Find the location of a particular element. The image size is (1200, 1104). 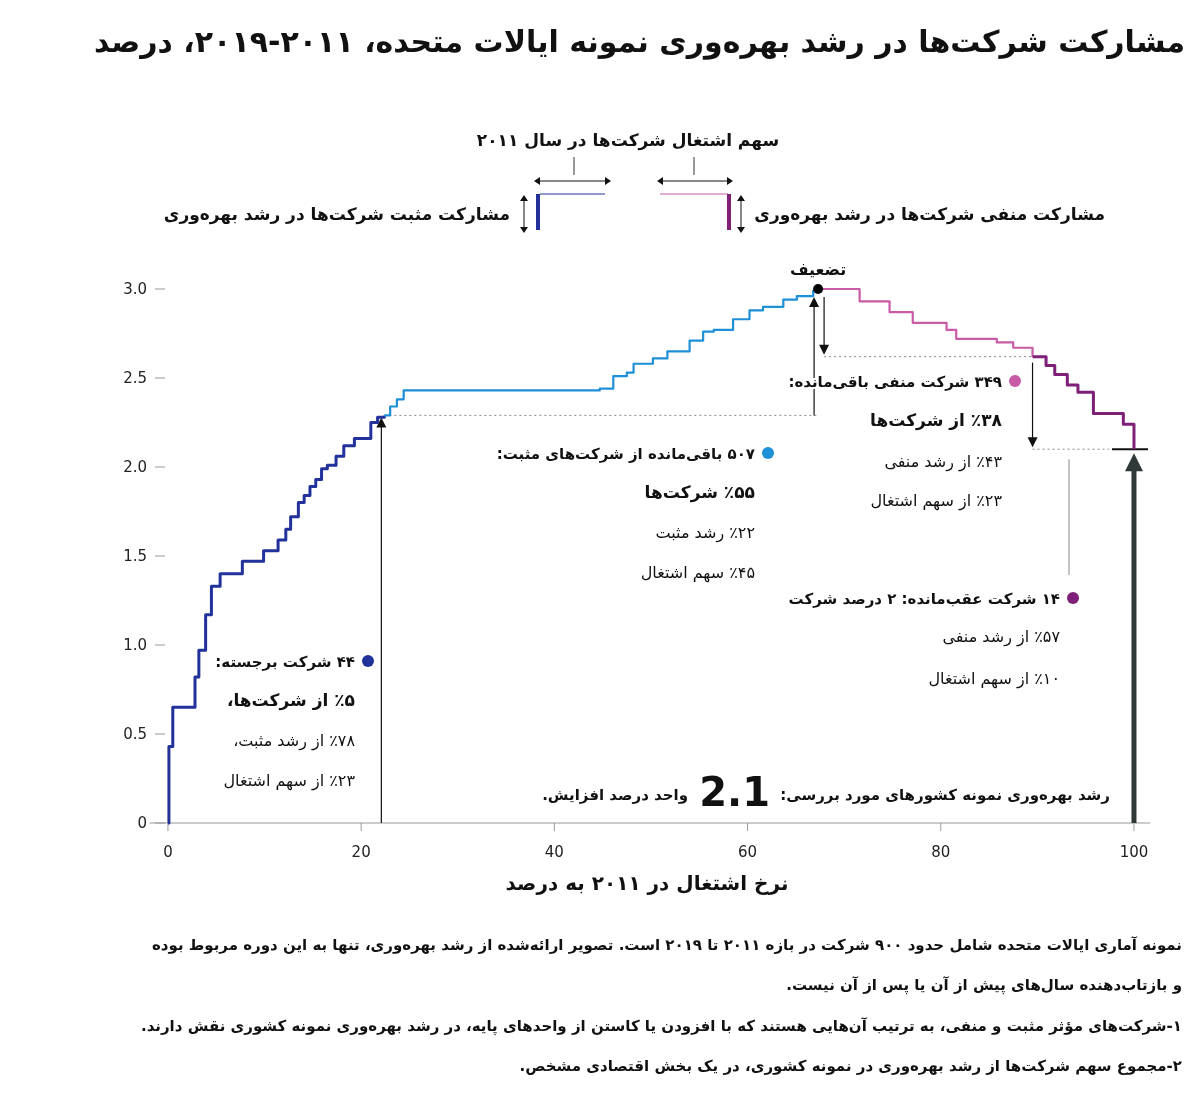

annotation: ٪۵ از شرکت‌ها، is located at coordinates (290, 700).